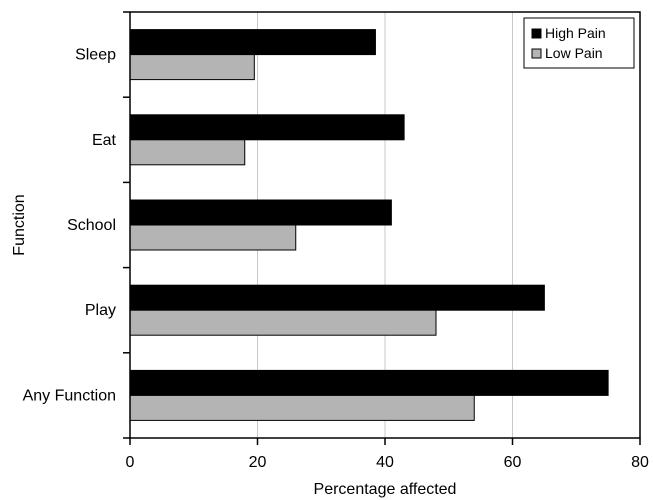  What do you see at coordinates (385, 462) in the screenshot?
I see `x-tick-label: 40` at bounding box center [385, 462].